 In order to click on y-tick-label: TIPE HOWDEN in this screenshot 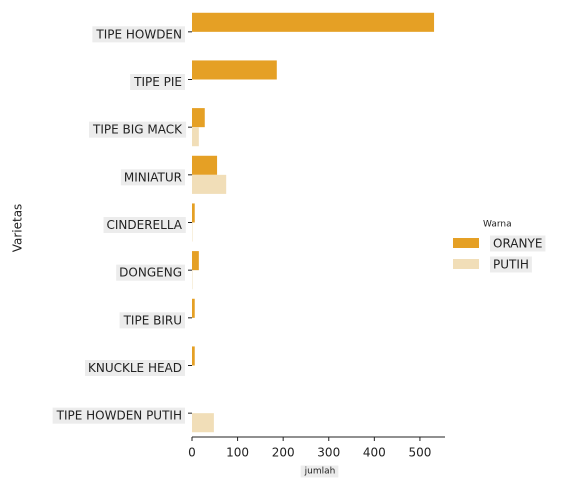, I will do `click(138, 34)`.